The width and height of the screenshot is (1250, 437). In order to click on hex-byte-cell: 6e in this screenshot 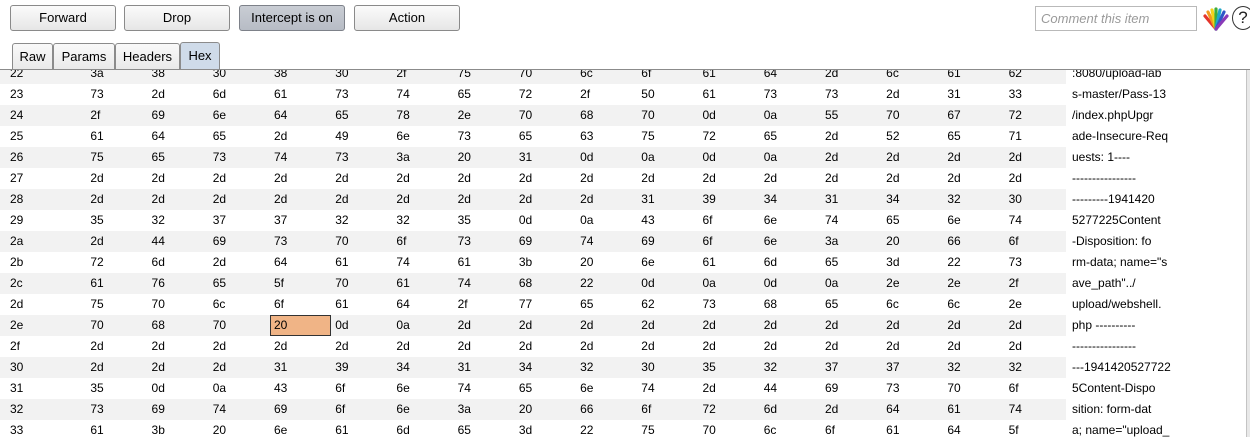, I will do `click(423, 136)`.